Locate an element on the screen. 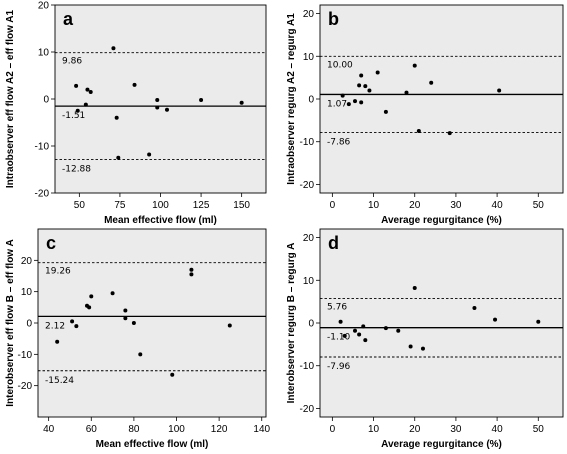 Image resolution: width=567 pixels, height=454 pixels. y-axis-label: Intraobserver eff flow A2 – eff flow A1 is located at coordinates (10, 98).